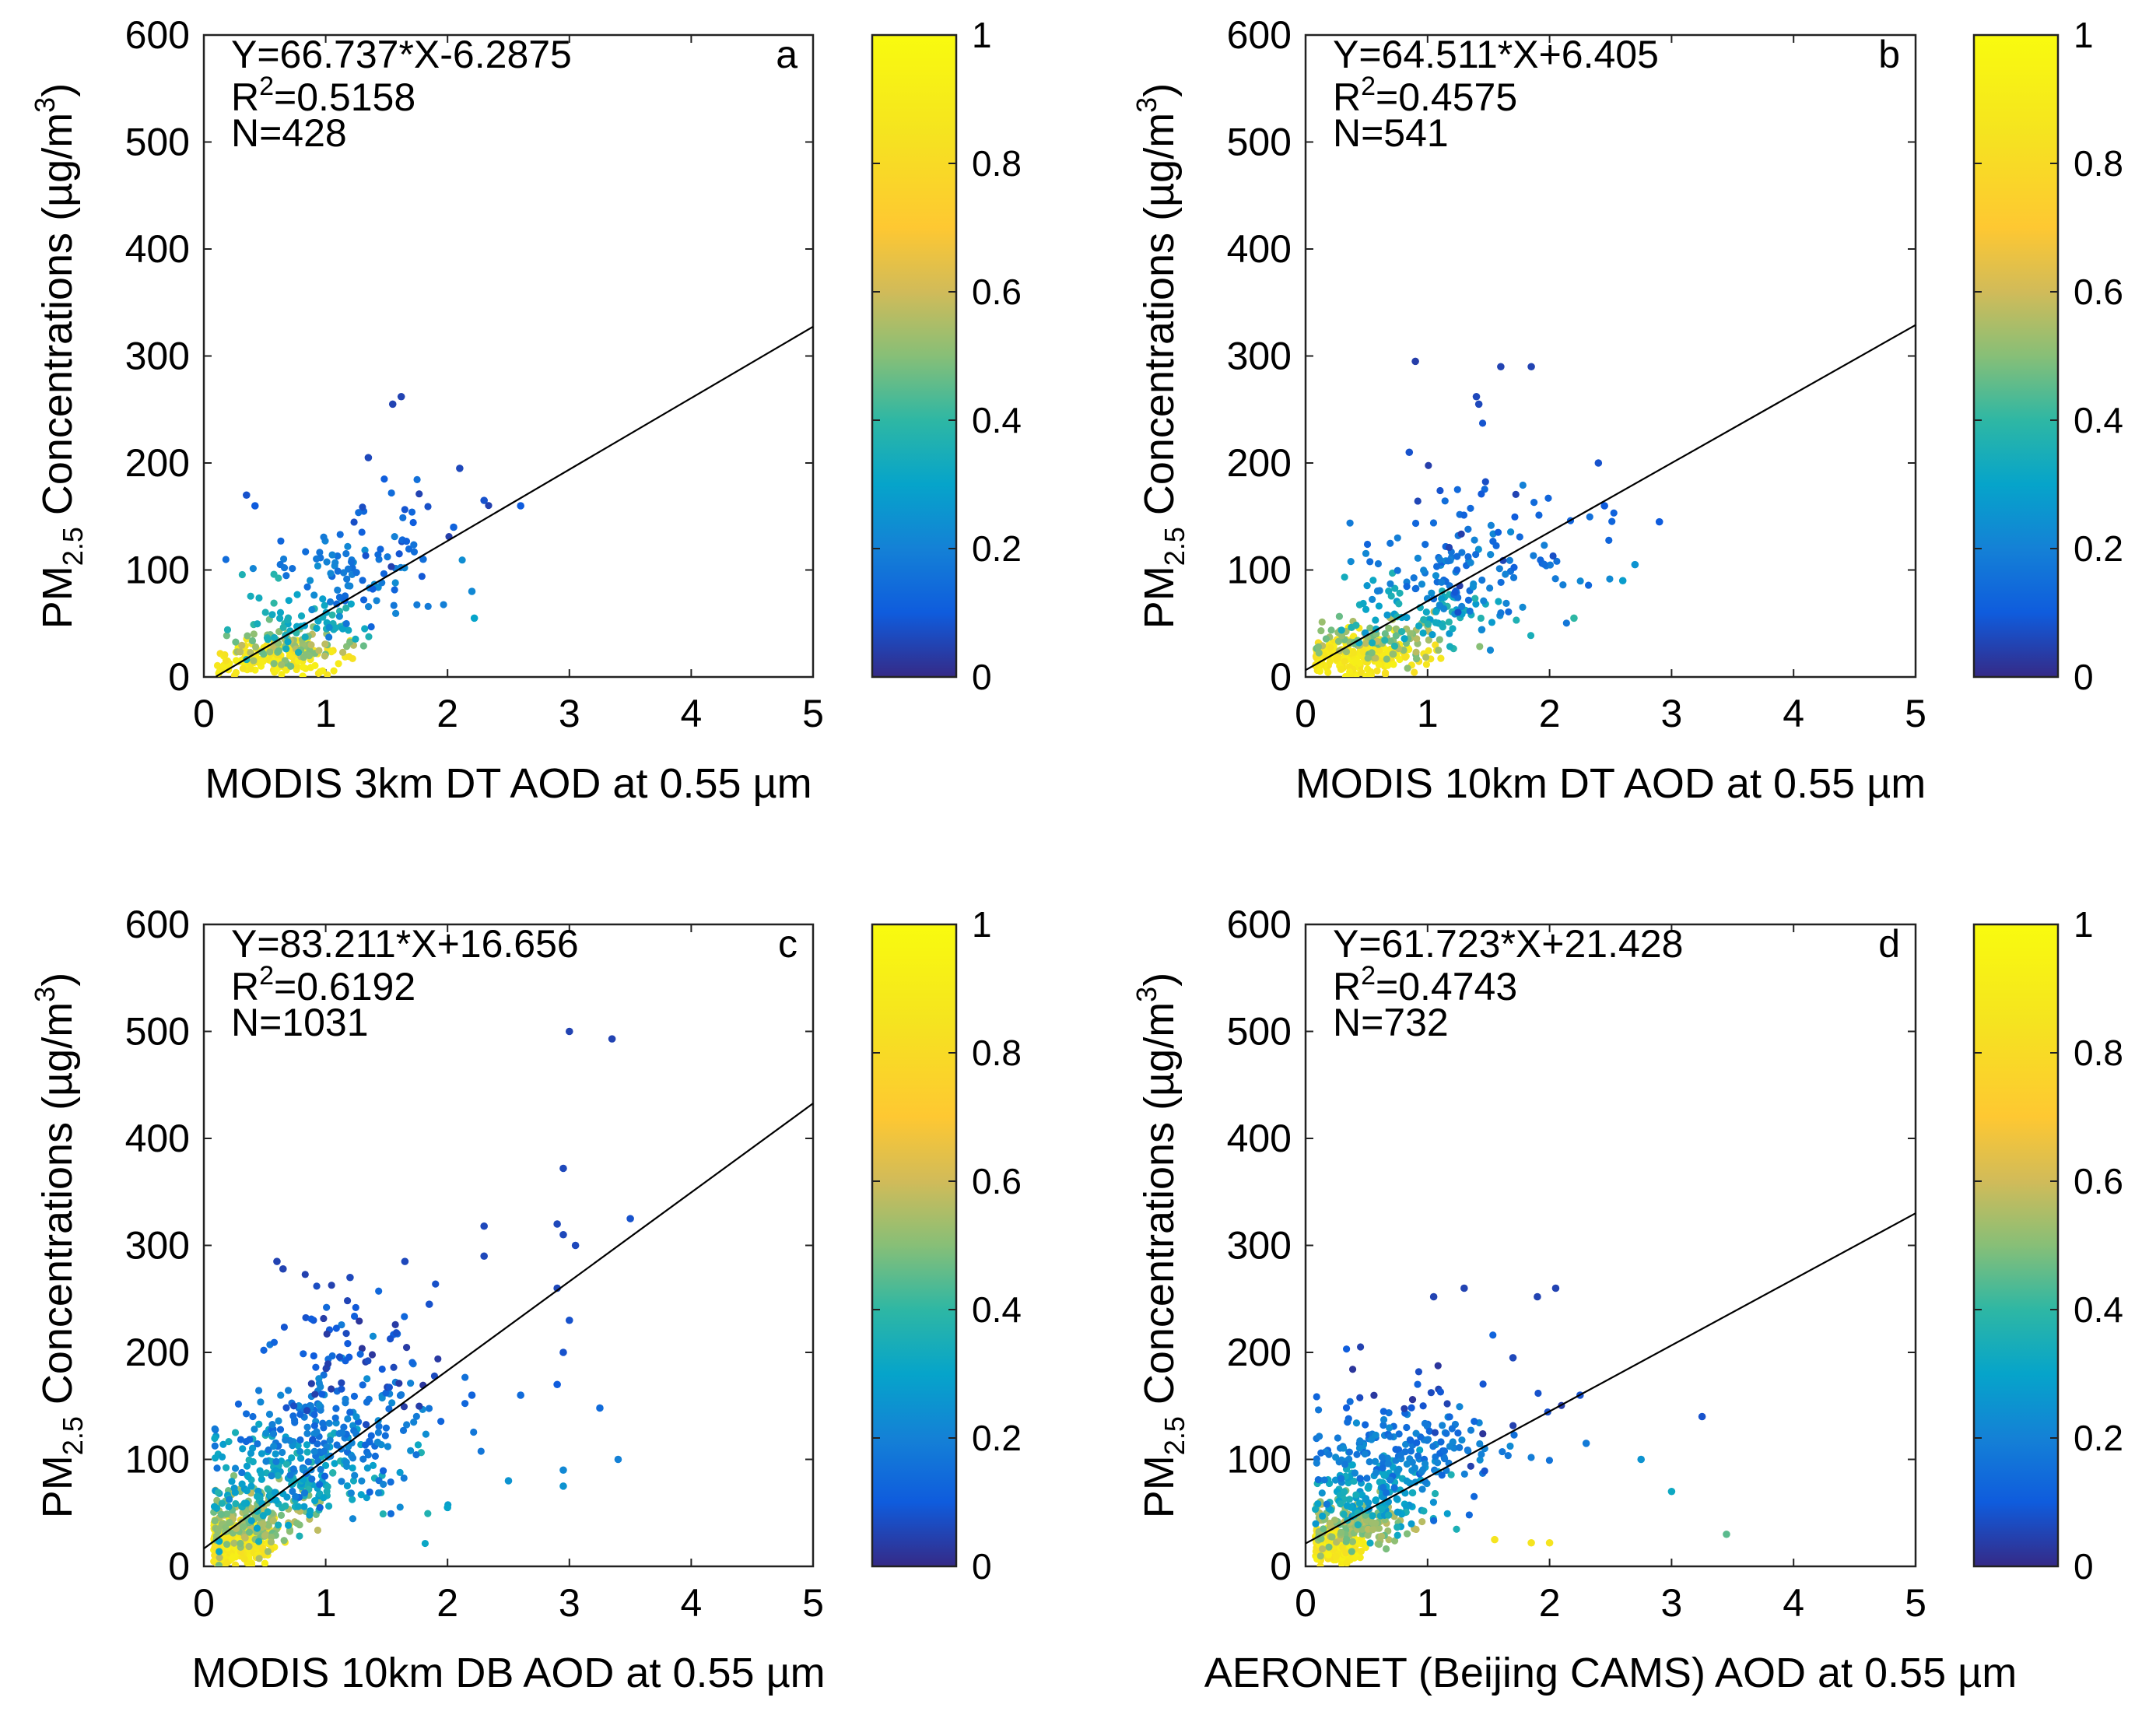  What do you see at coordinates (1508, 944) in the screenshot?
I see `regression-equation: Y=61.723*X+21.428` at bounding box center [1508, 944].